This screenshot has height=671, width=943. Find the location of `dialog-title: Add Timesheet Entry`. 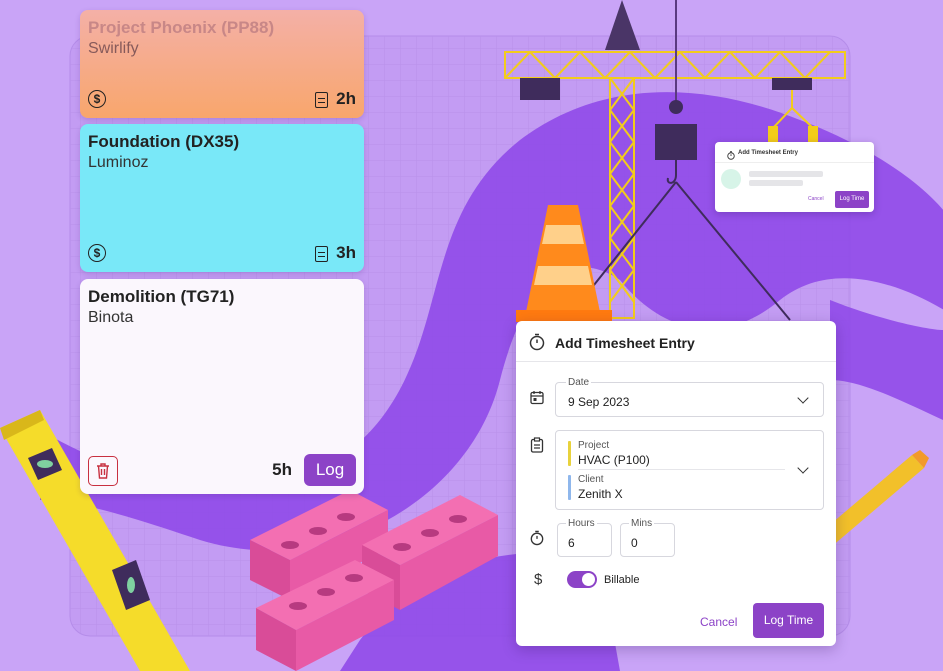

dialog-title: Add Timesheet Entry is located at coordinates (625, 343).